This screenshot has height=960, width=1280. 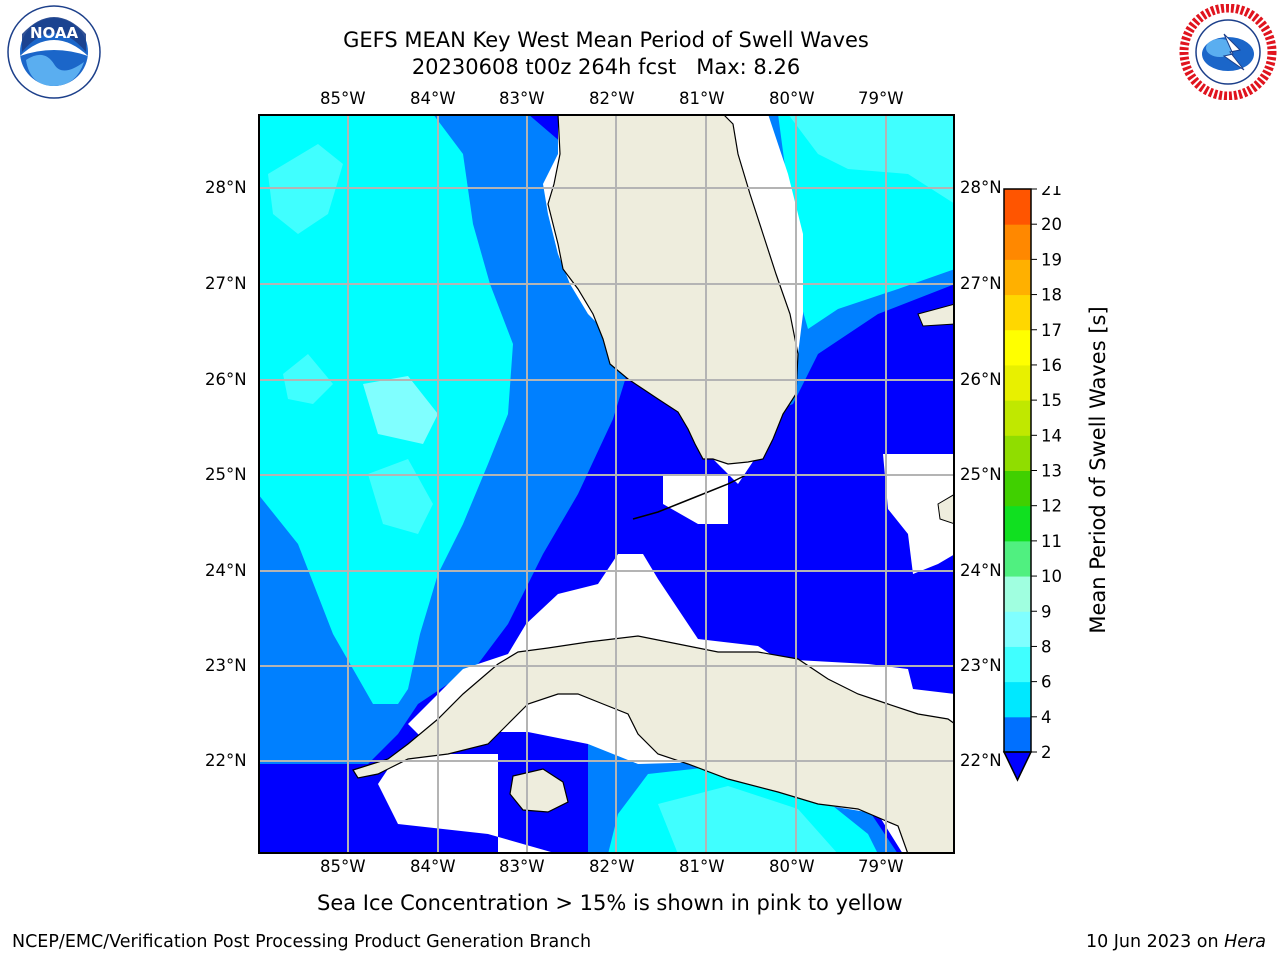 I want to click on lat-right-27n: 27°N, so click(x=981, y=283).